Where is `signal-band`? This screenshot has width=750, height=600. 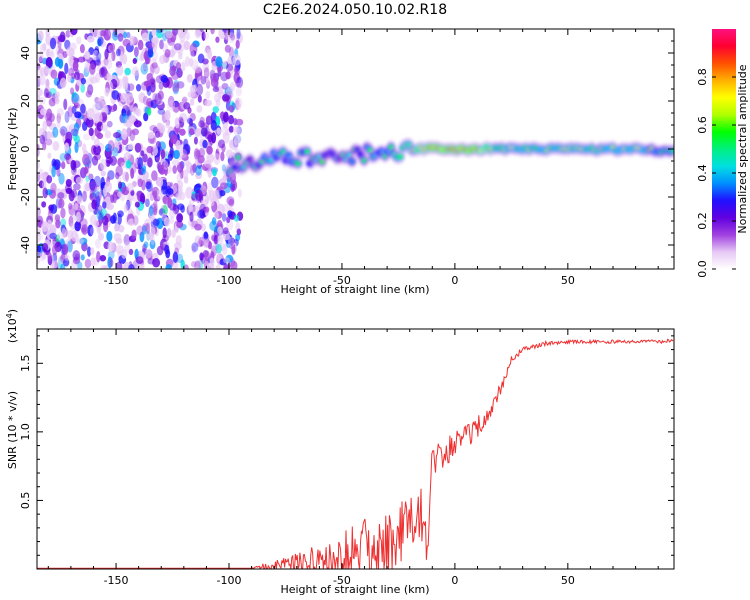
signal-band is located at coordinates (449, 158).